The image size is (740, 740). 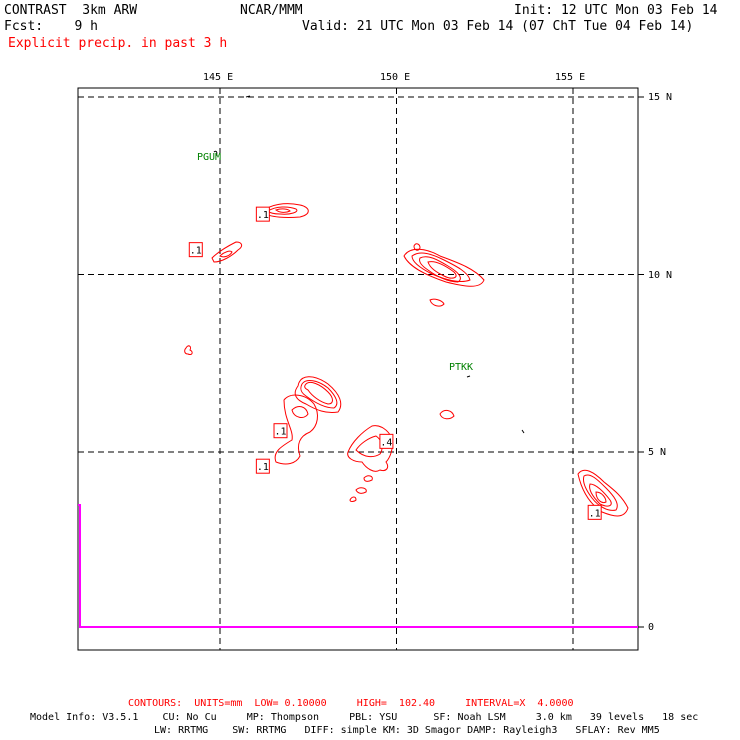 I want to click on precip-cell-guam-south, so click(x=227, y=252).